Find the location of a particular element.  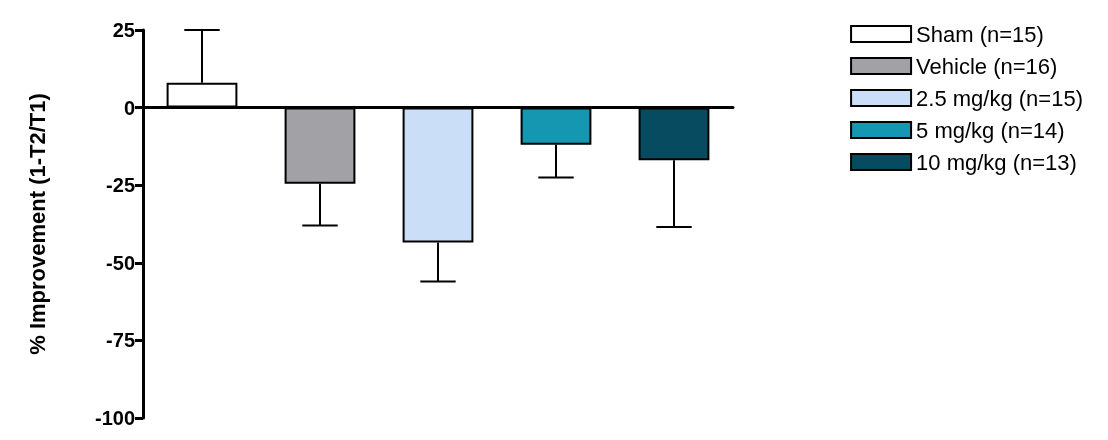

y-tick-label: 25 is located at coordinates (123, 30).